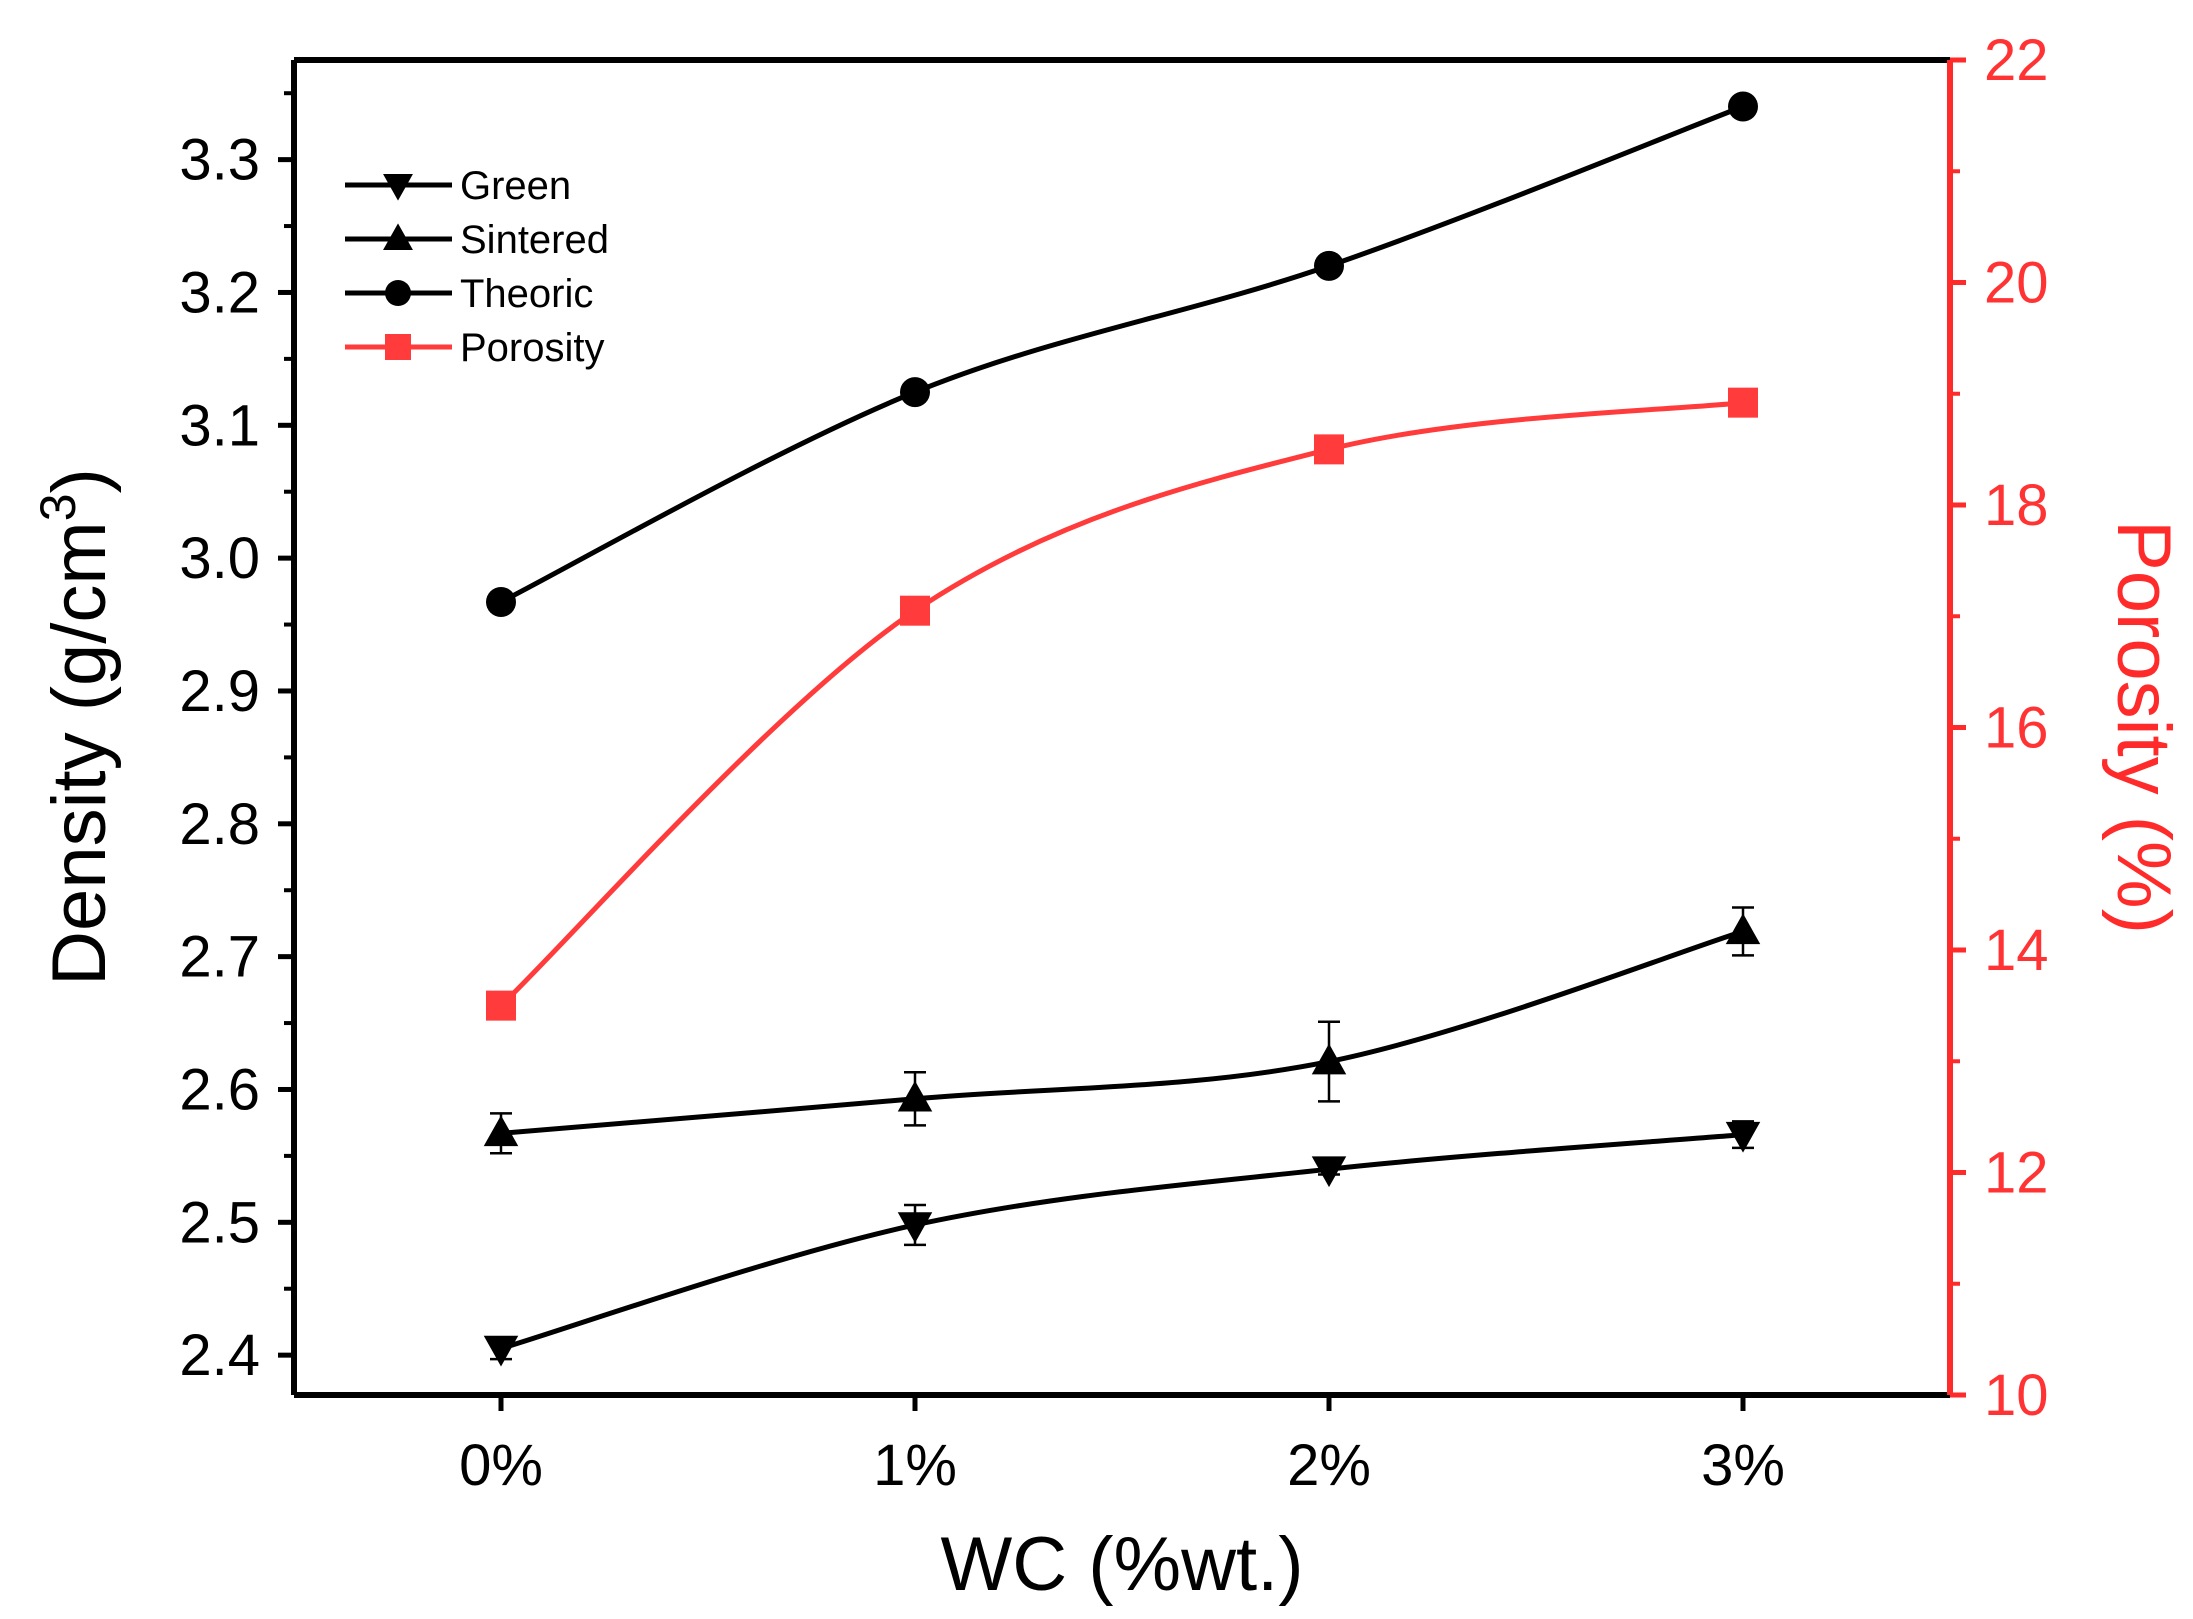  What do you see at coordinates (398, 187) in the screenshot?
I see `legend-marker-green` at bounding box center [398, 187].